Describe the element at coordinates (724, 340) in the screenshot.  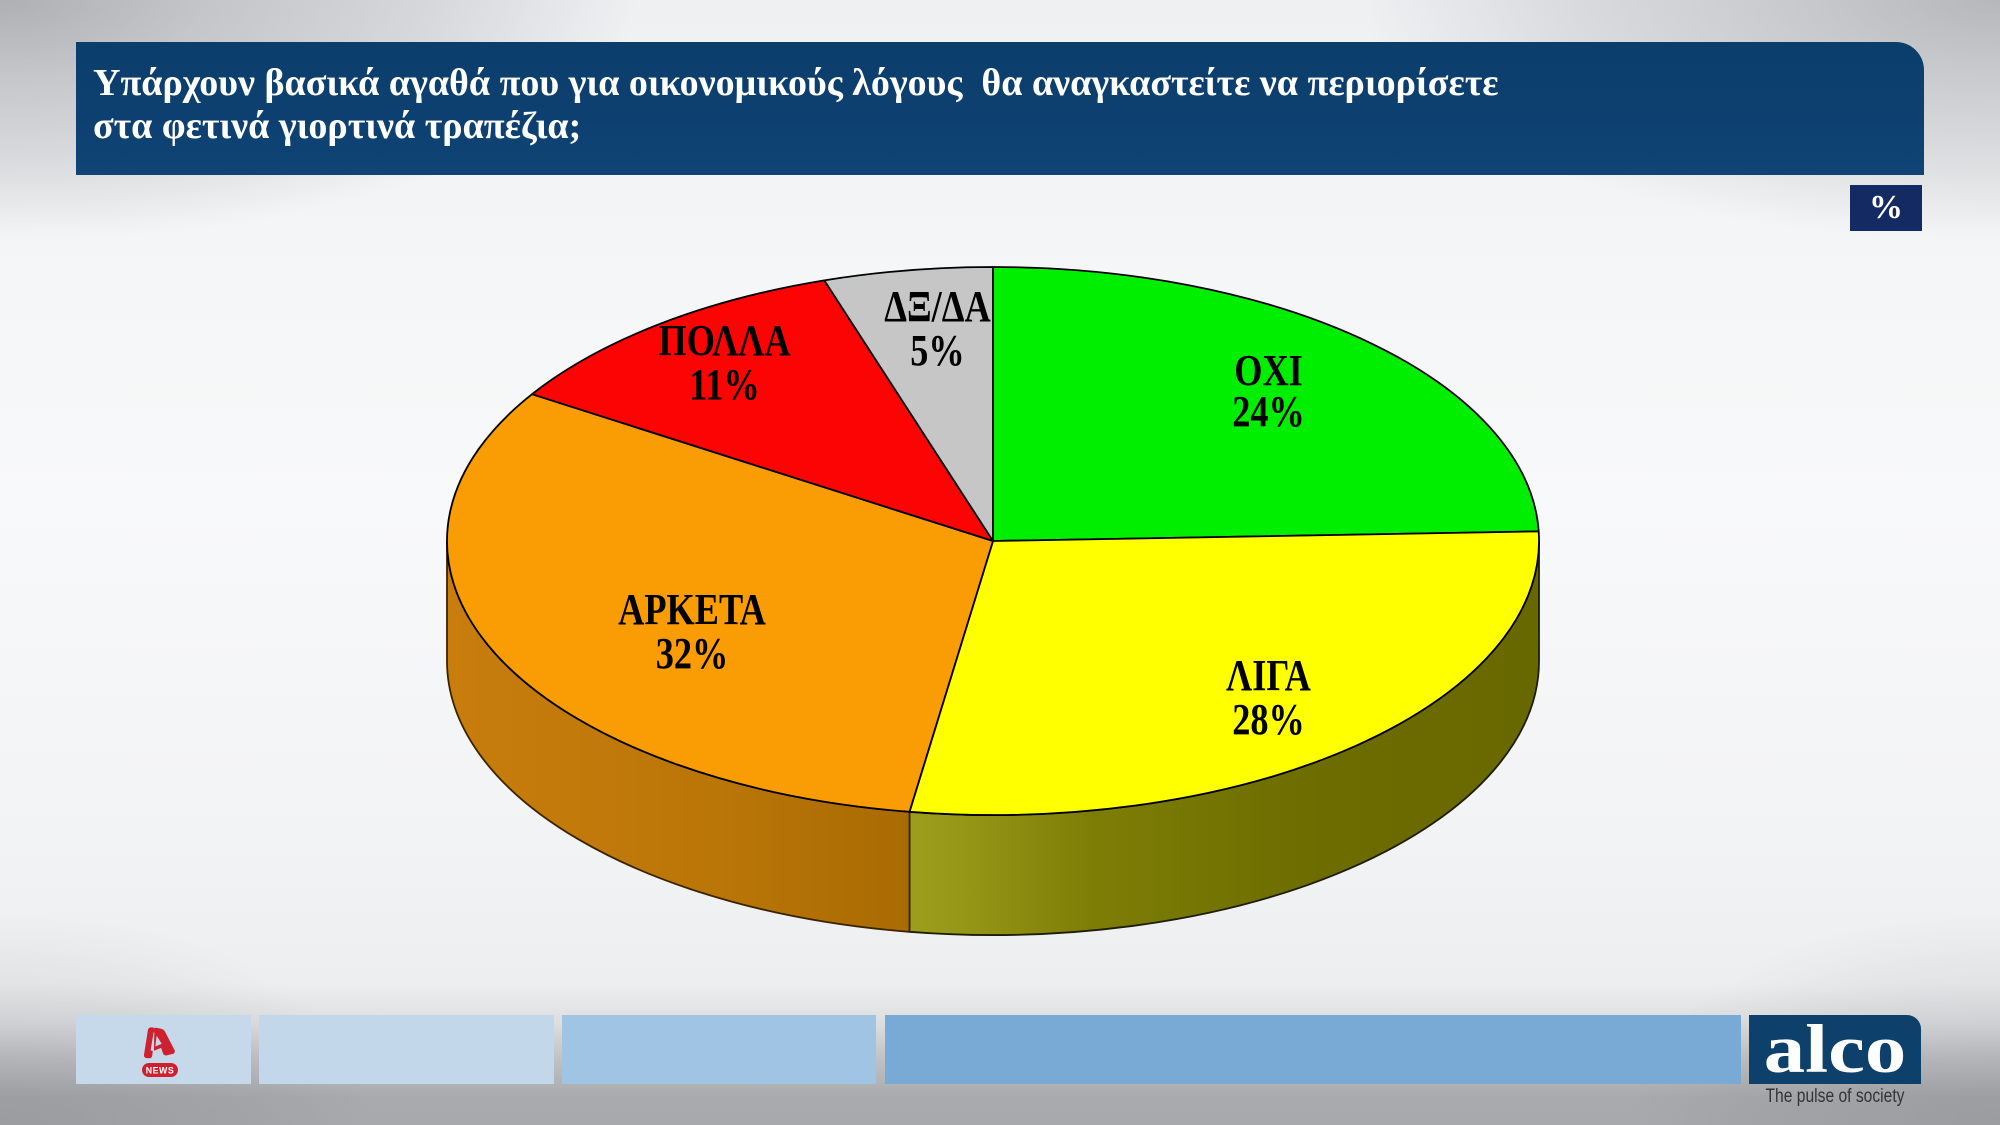
I see `svg-text: ΠΟΛΛΑ` at that location.